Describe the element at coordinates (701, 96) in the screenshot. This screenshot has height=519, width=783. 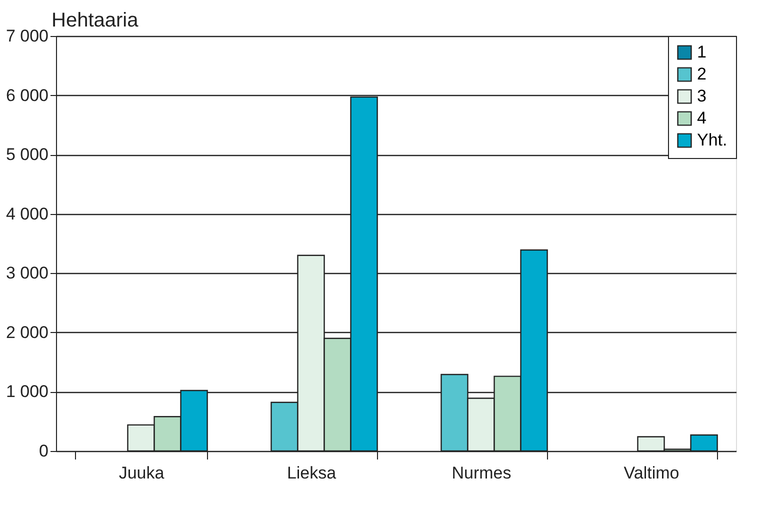
I see `legend-label: 3` at that location.